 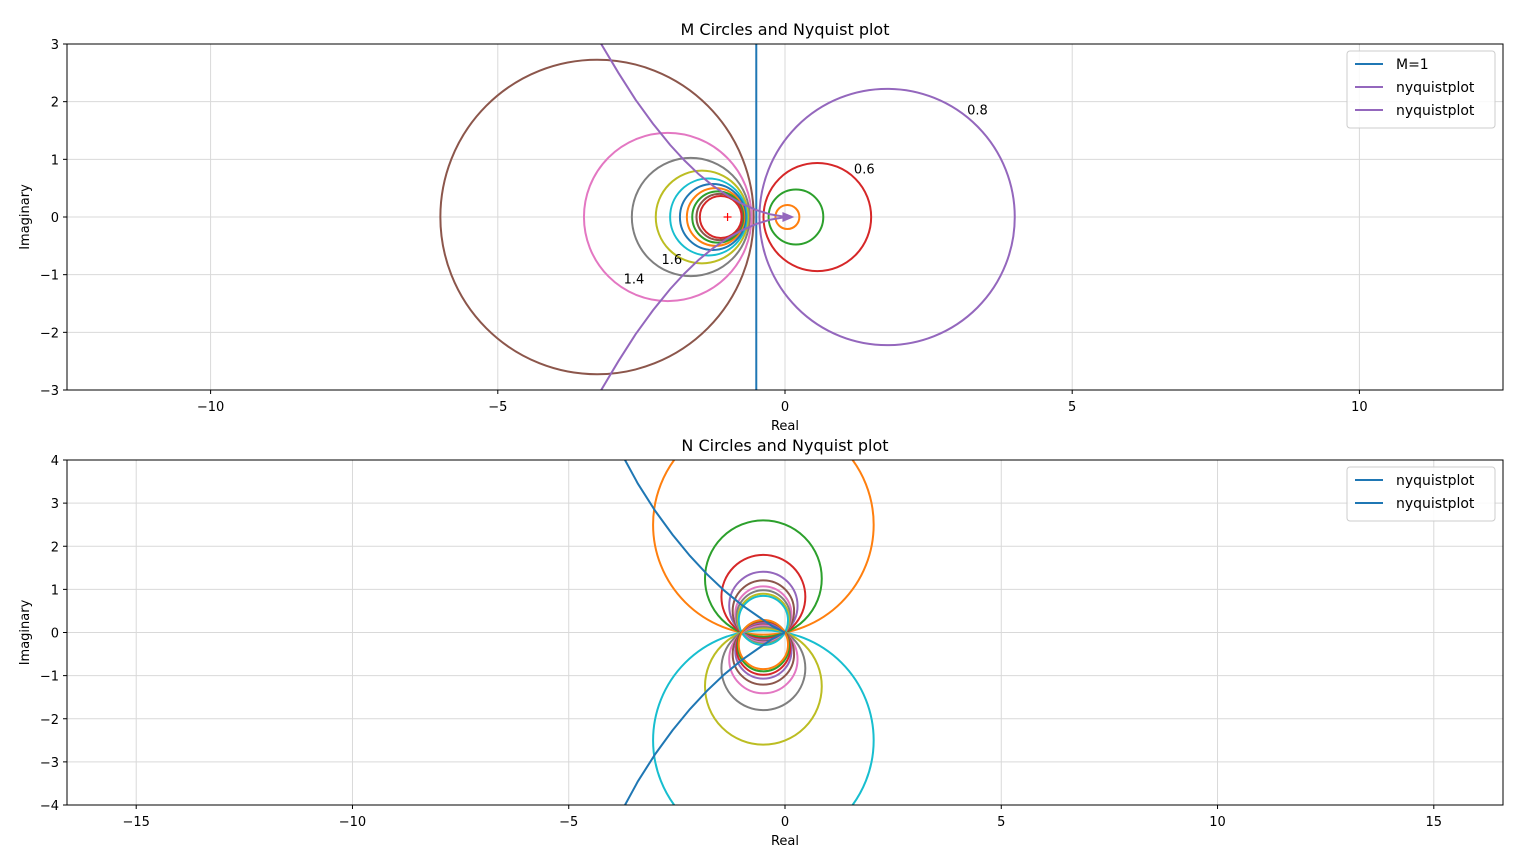 I want to click on chart-title: M Circles and Nyquist plot, so click(x=785, y=29).